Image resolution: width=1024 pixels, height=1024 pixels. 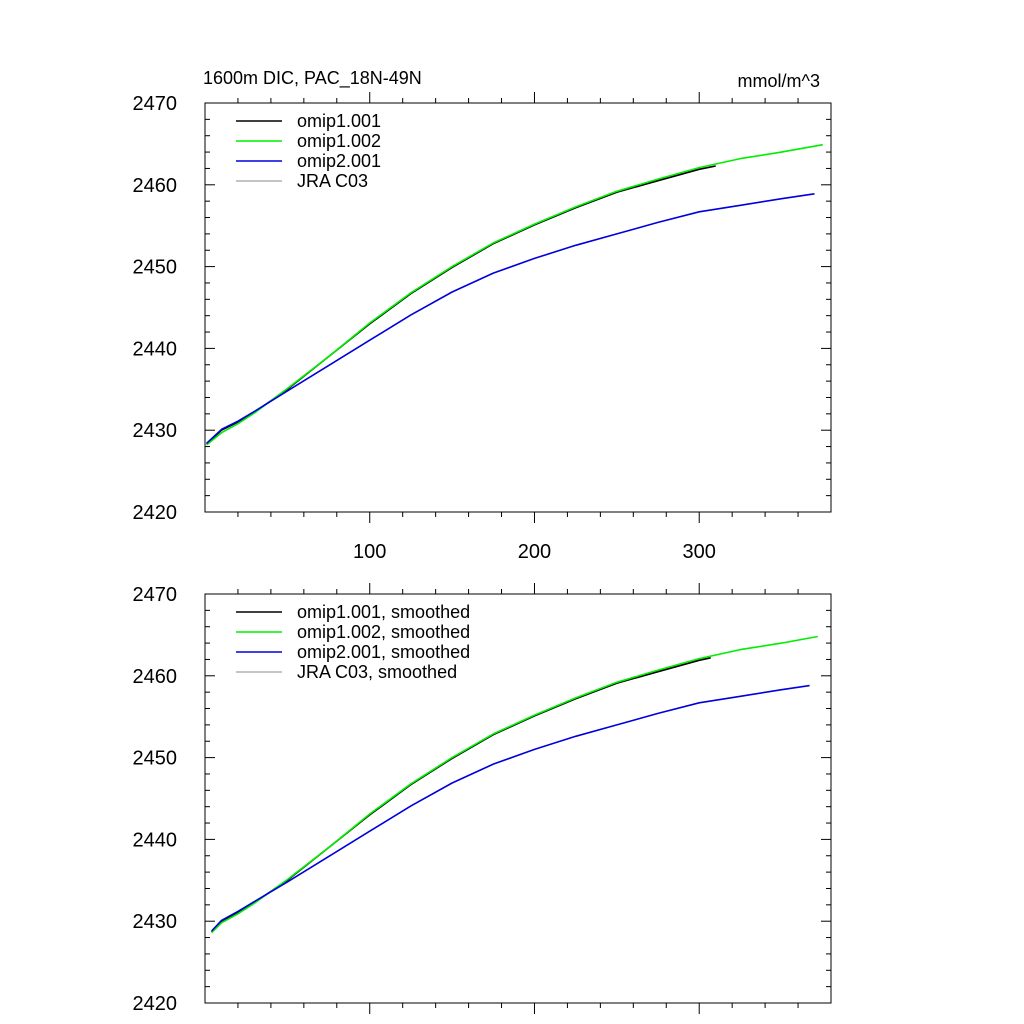 What do you see at coordinates (377, 672) in the screenshot?
I see `legend-label: JRA C03, smoothed` at bounding box center [377, 672].